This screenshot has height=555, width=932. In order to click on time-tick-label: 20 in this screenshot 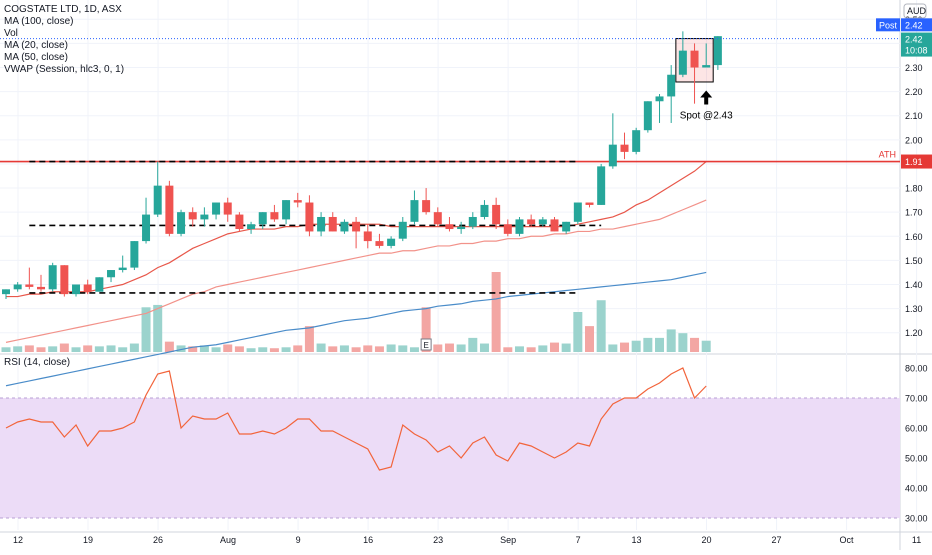, I will do `click(707, 540)`.